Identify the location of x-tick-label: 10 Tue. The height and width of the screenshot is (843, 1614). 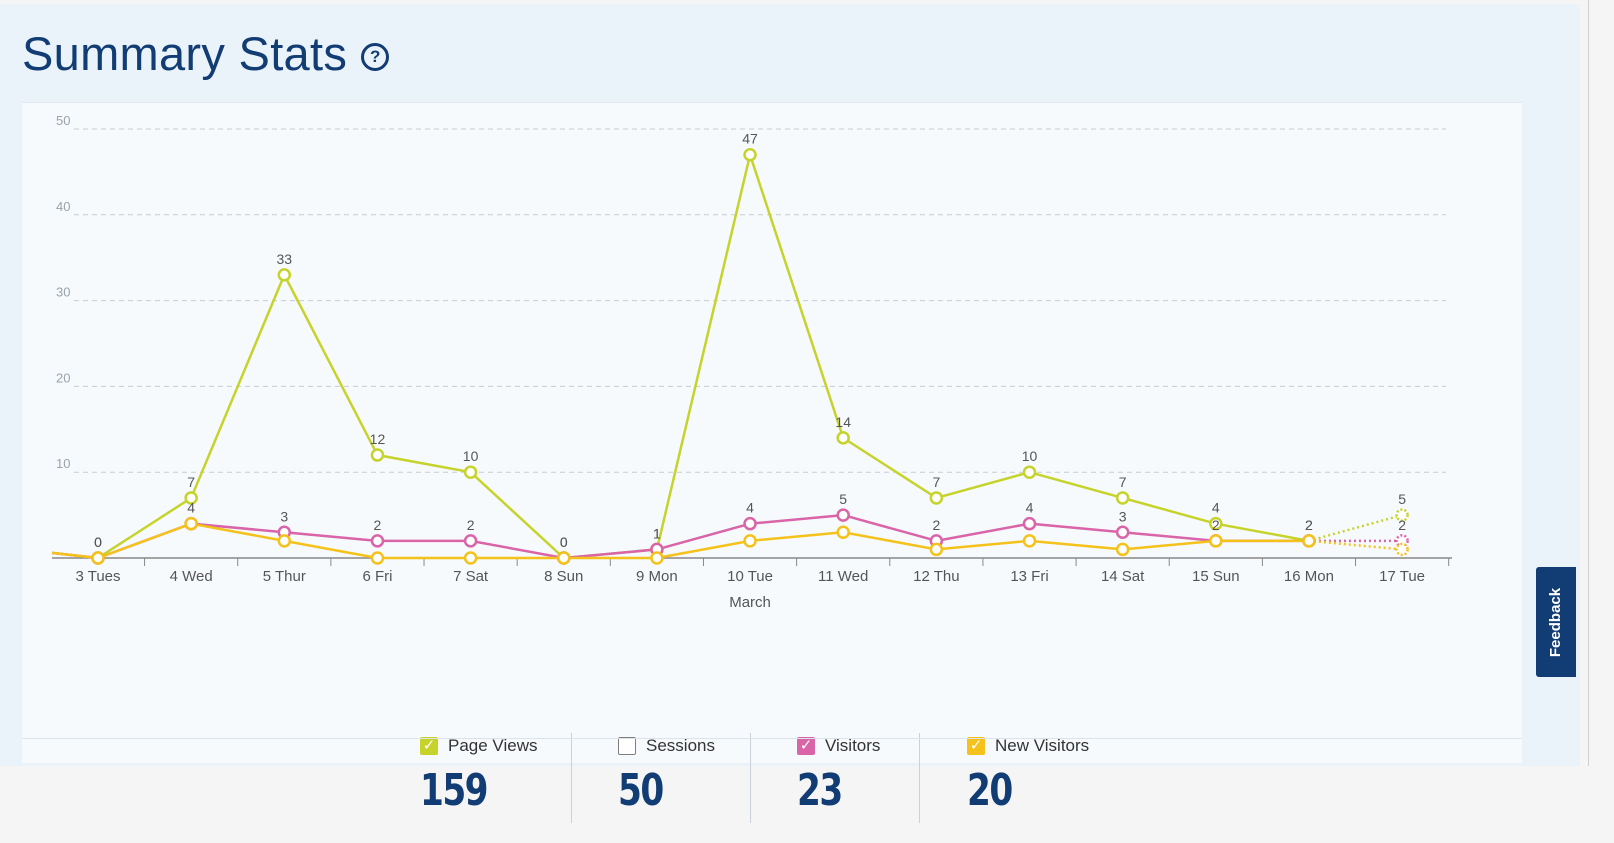
(750, 576).